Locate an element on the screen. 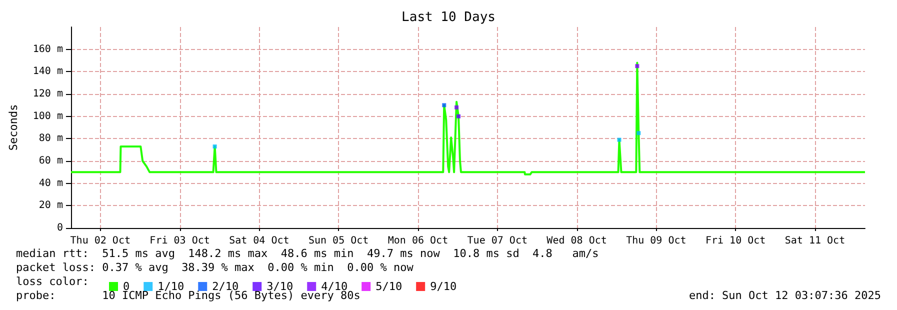 This screenshot has width=897, height=310. text: median rtt: 51.5 ms avg 148.2 ms max 48.6 ms min 49.7 ms now 10.8 ms sd 4.8 am/s is located at coordinates (307, 253).